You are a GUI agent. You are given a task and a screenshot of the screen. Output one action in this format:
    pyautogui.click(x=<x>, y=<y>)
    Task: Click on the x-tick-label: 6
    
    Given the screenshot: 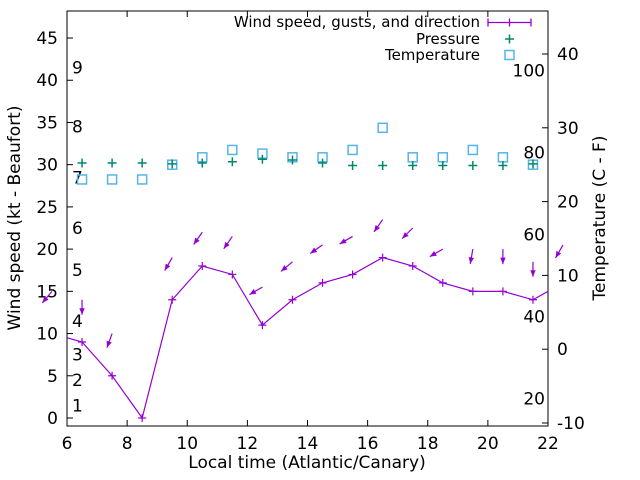 What is the action you would take?
    pyautogui.click(x=67, y=444)
    